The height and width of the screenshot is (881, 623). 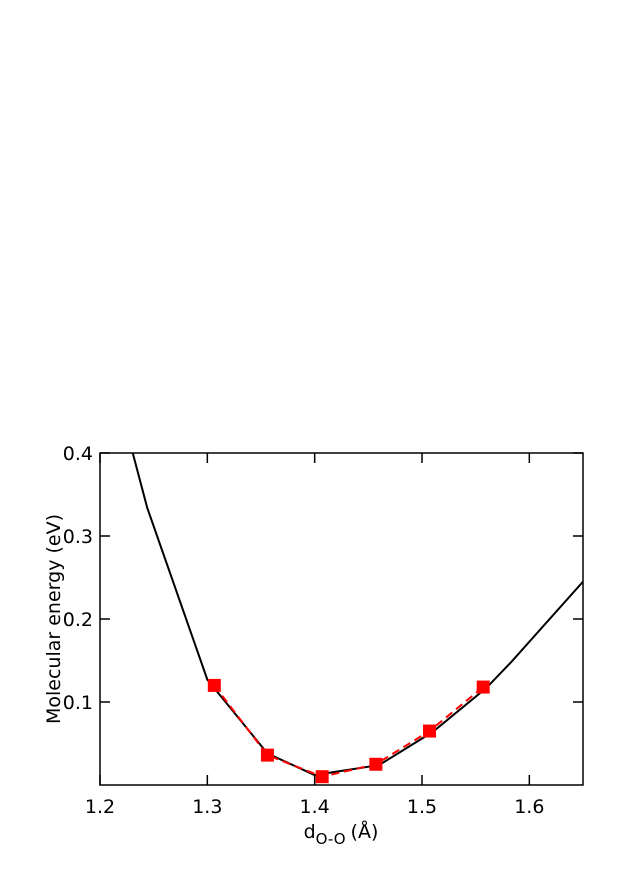 I want to click on x-label-sub: O-O, so click(x=331, y=839).